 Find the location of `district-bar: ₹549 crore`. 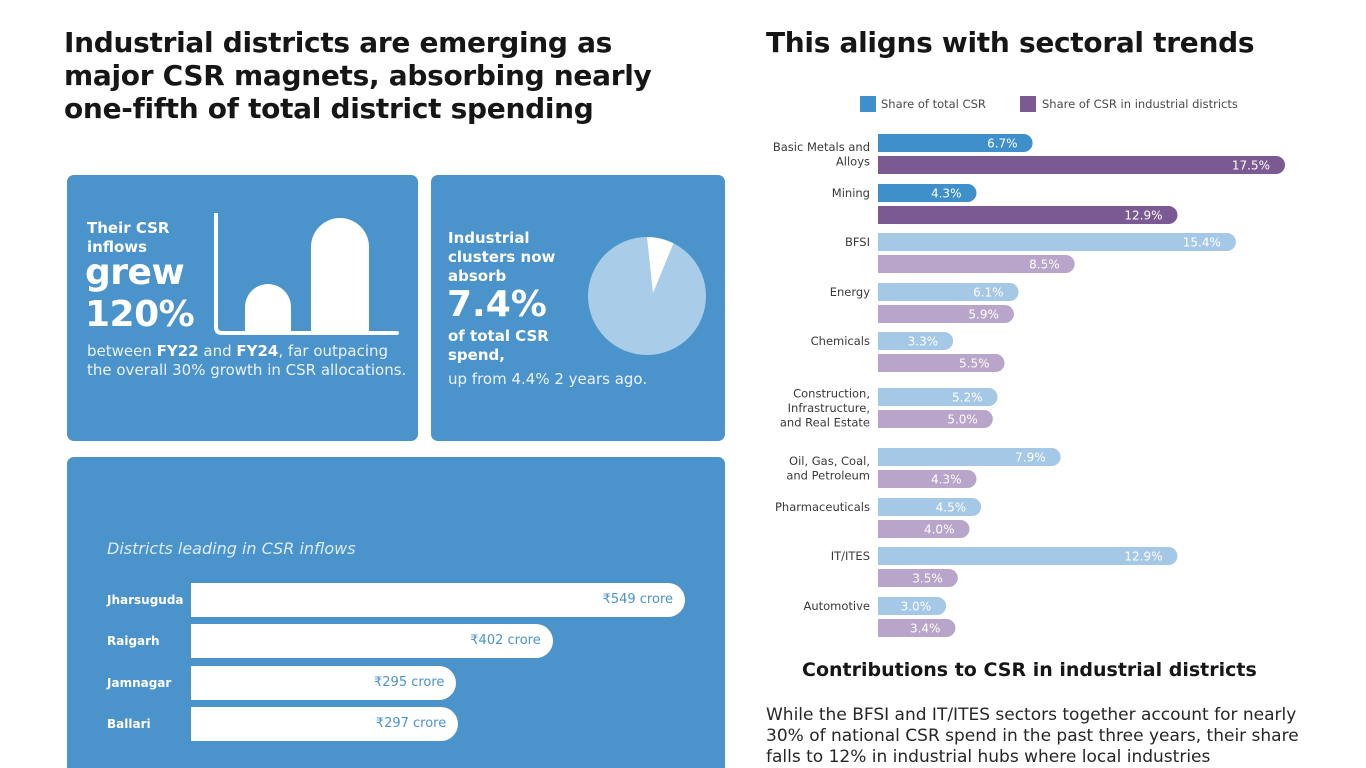

district-bar: ₹549 crore is located at coordinates (438, 600).